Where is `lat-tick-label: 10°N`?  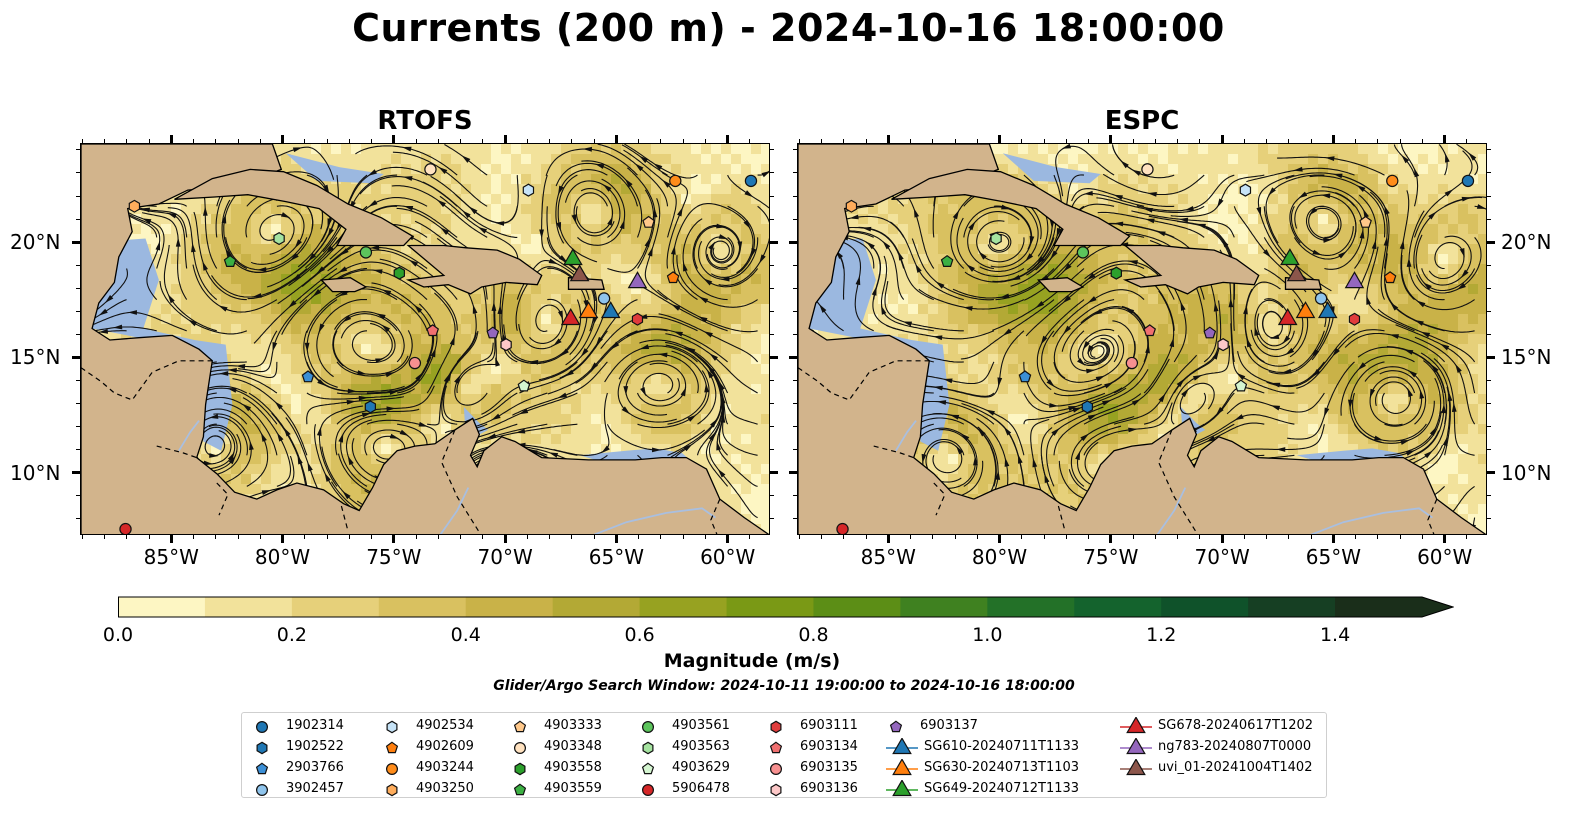
lat-tick-label: 10°N is located at coordinates (35, 472).